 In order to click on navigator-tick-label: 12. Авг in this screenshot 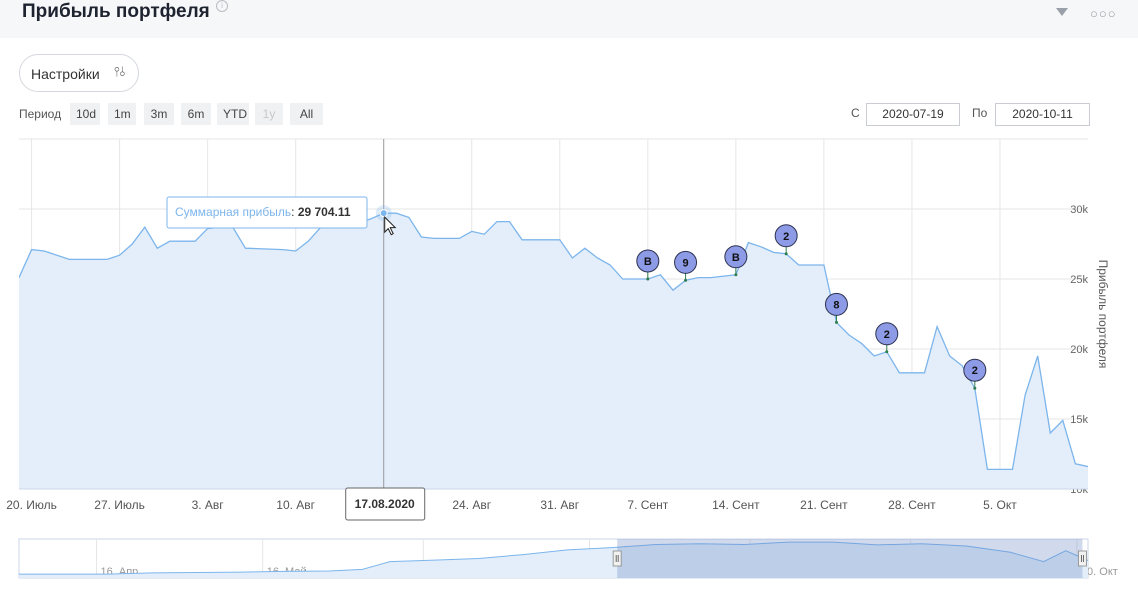, I will do `click(772, 572)`.